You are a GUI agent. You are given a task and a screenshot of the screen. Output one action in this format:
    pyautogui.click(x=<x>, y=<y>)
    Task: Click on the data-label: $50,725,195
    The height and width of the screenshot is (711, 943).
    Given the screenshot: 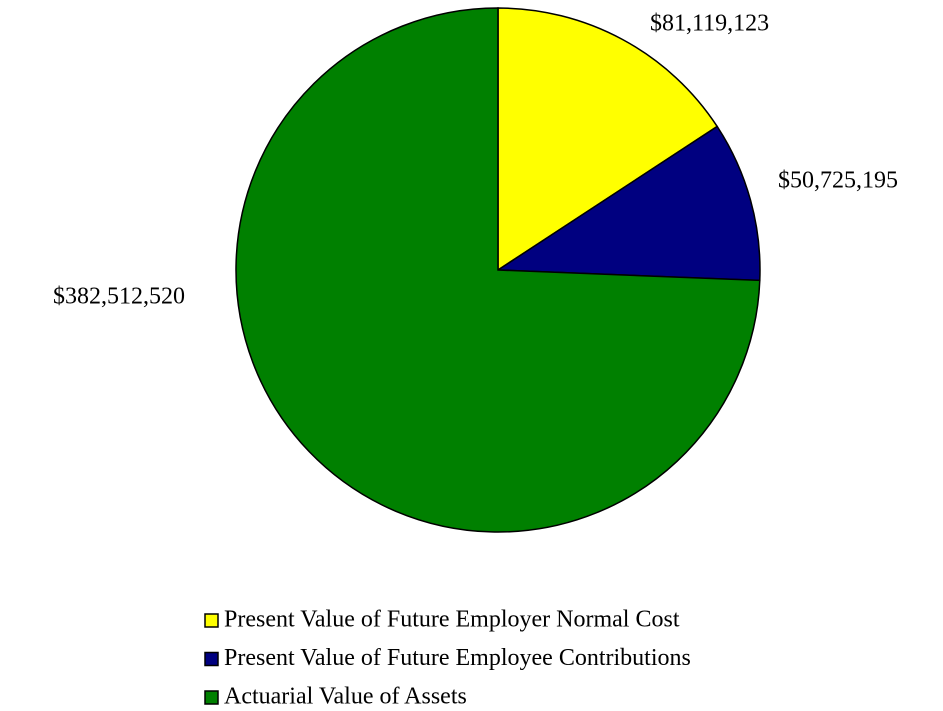 What is the action you would take?
    pyautogui.click(x=838, y=181)
    